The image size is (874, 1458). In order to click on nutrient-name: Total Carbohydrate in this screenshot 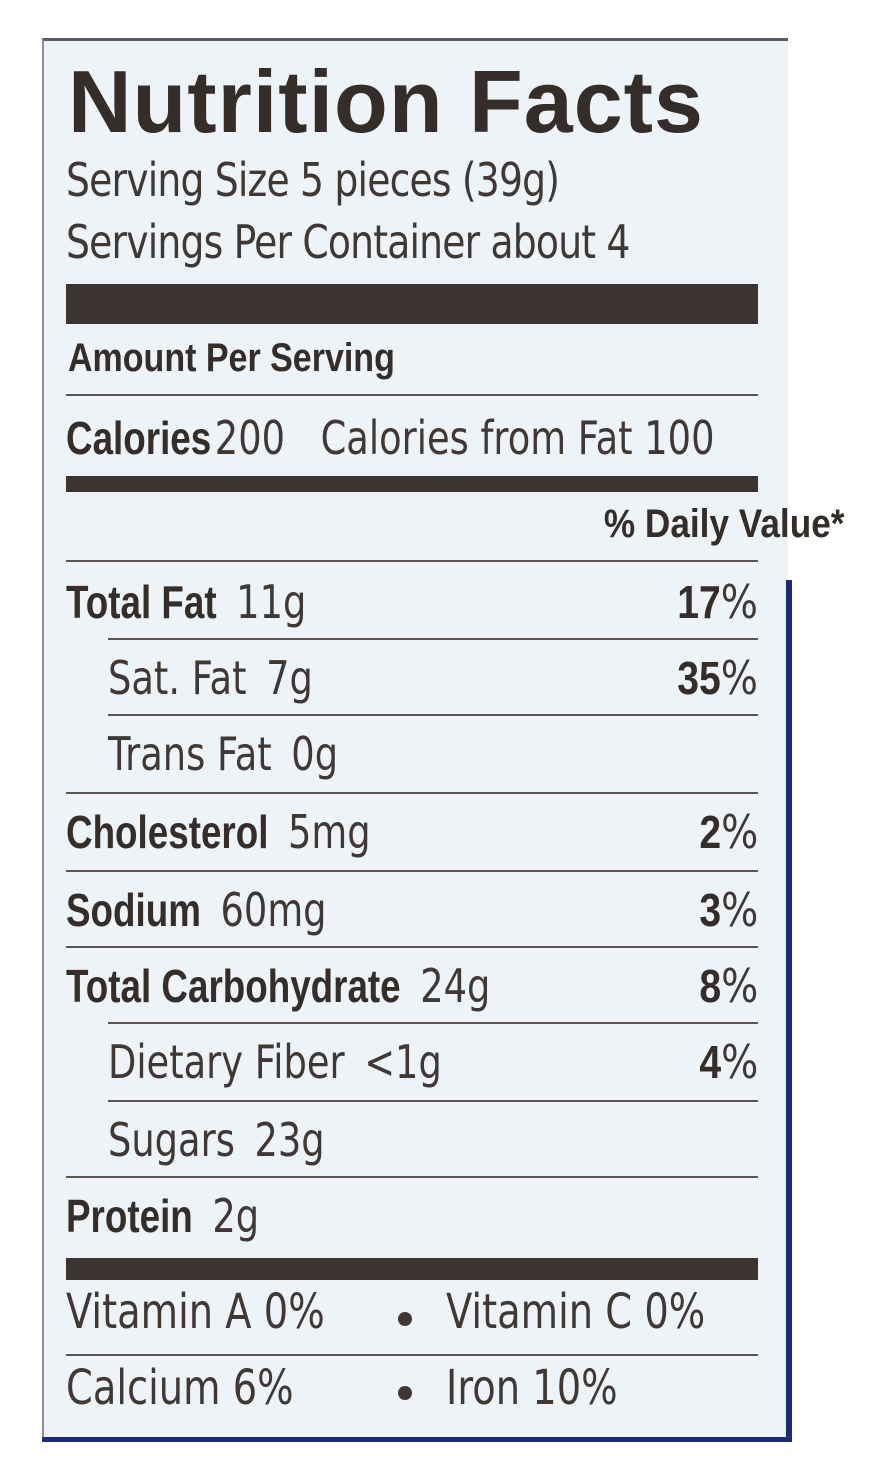, I will do `click(233, 986)`.